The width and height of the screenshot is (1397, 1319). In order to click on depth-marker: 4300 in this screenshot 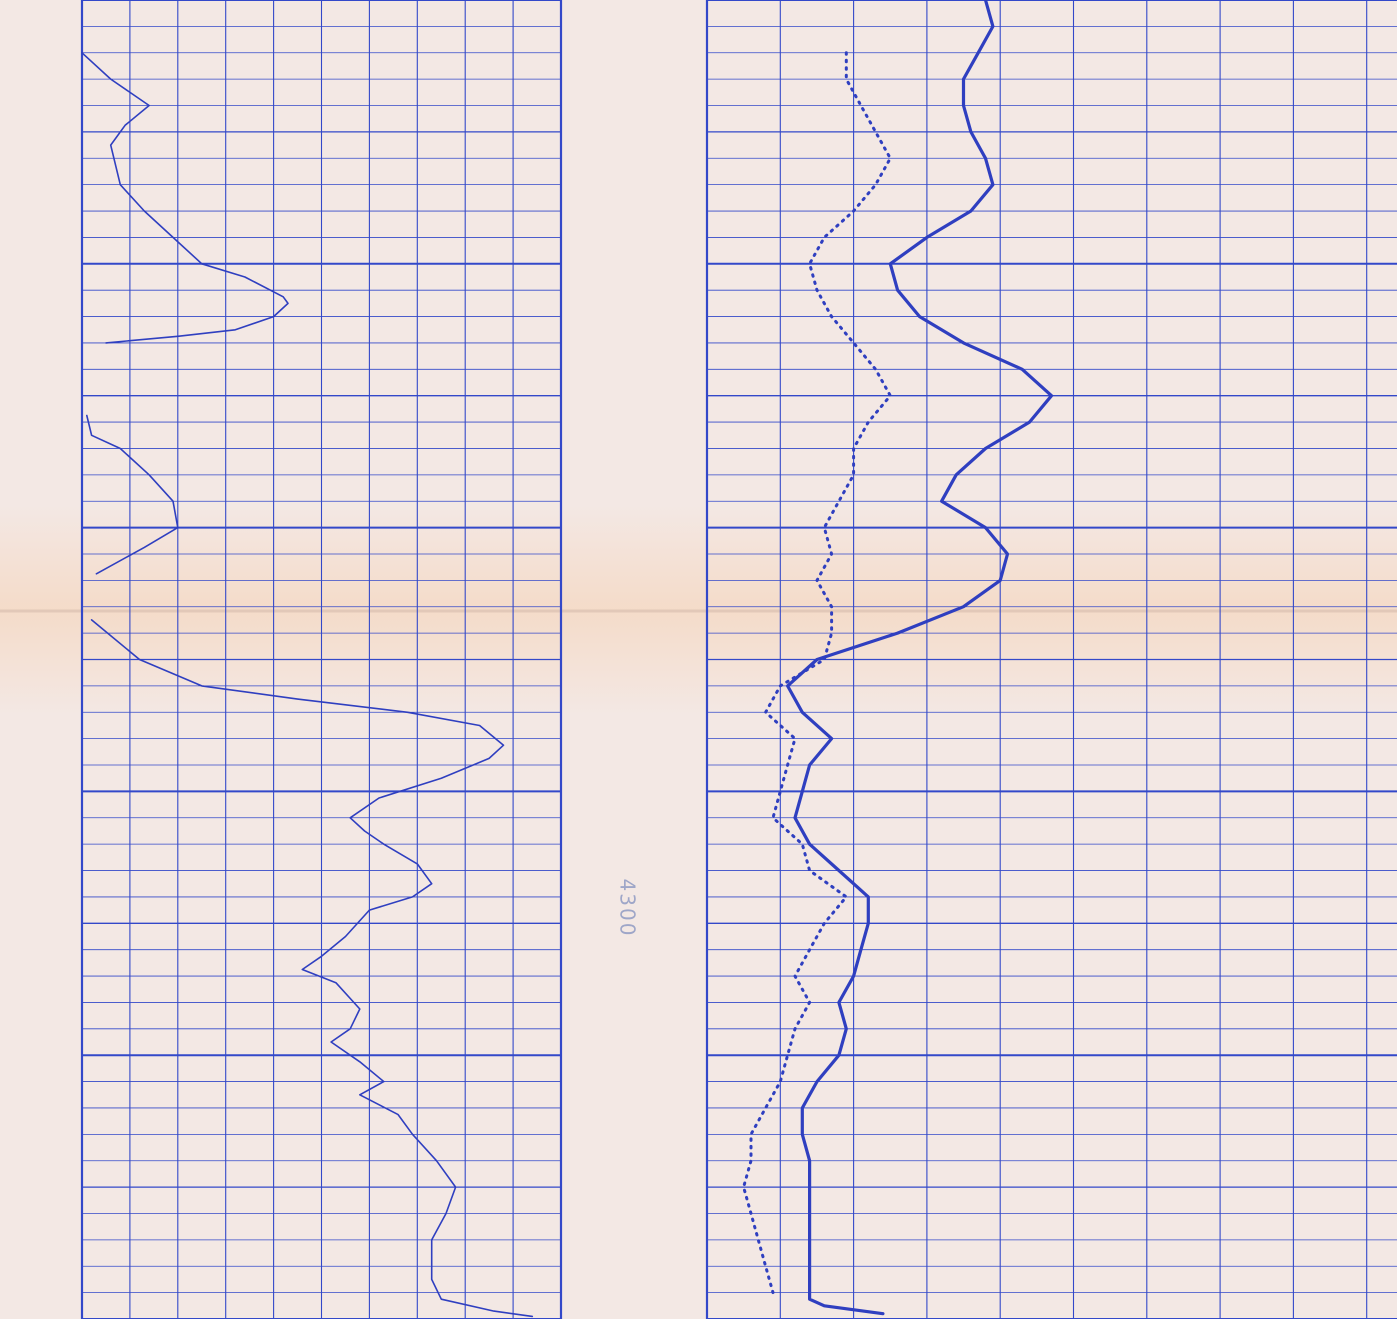, I will do `click(627, 908)`.